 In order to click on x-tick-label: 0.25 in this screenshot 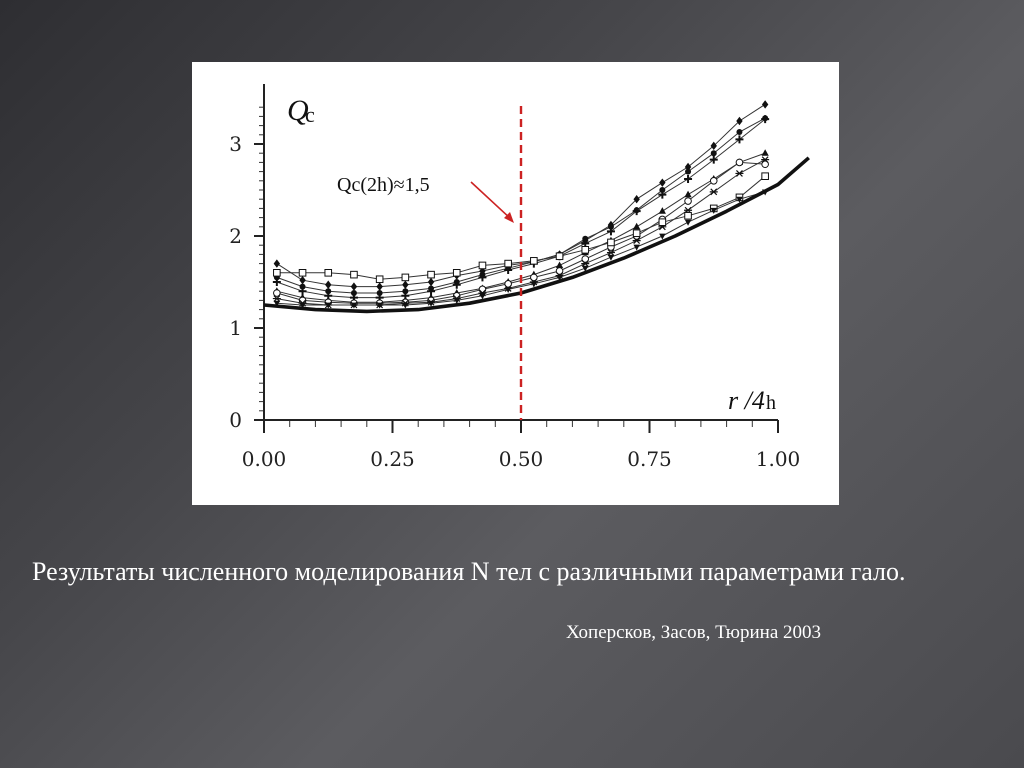, I will do `click(392, 459)`.